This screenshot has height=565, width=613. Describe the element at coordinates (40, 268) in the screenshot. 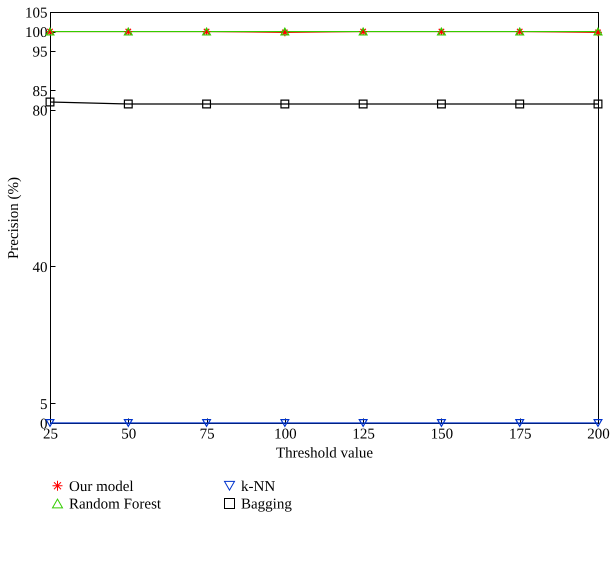

I see `y-tick-label: 40` at that location.